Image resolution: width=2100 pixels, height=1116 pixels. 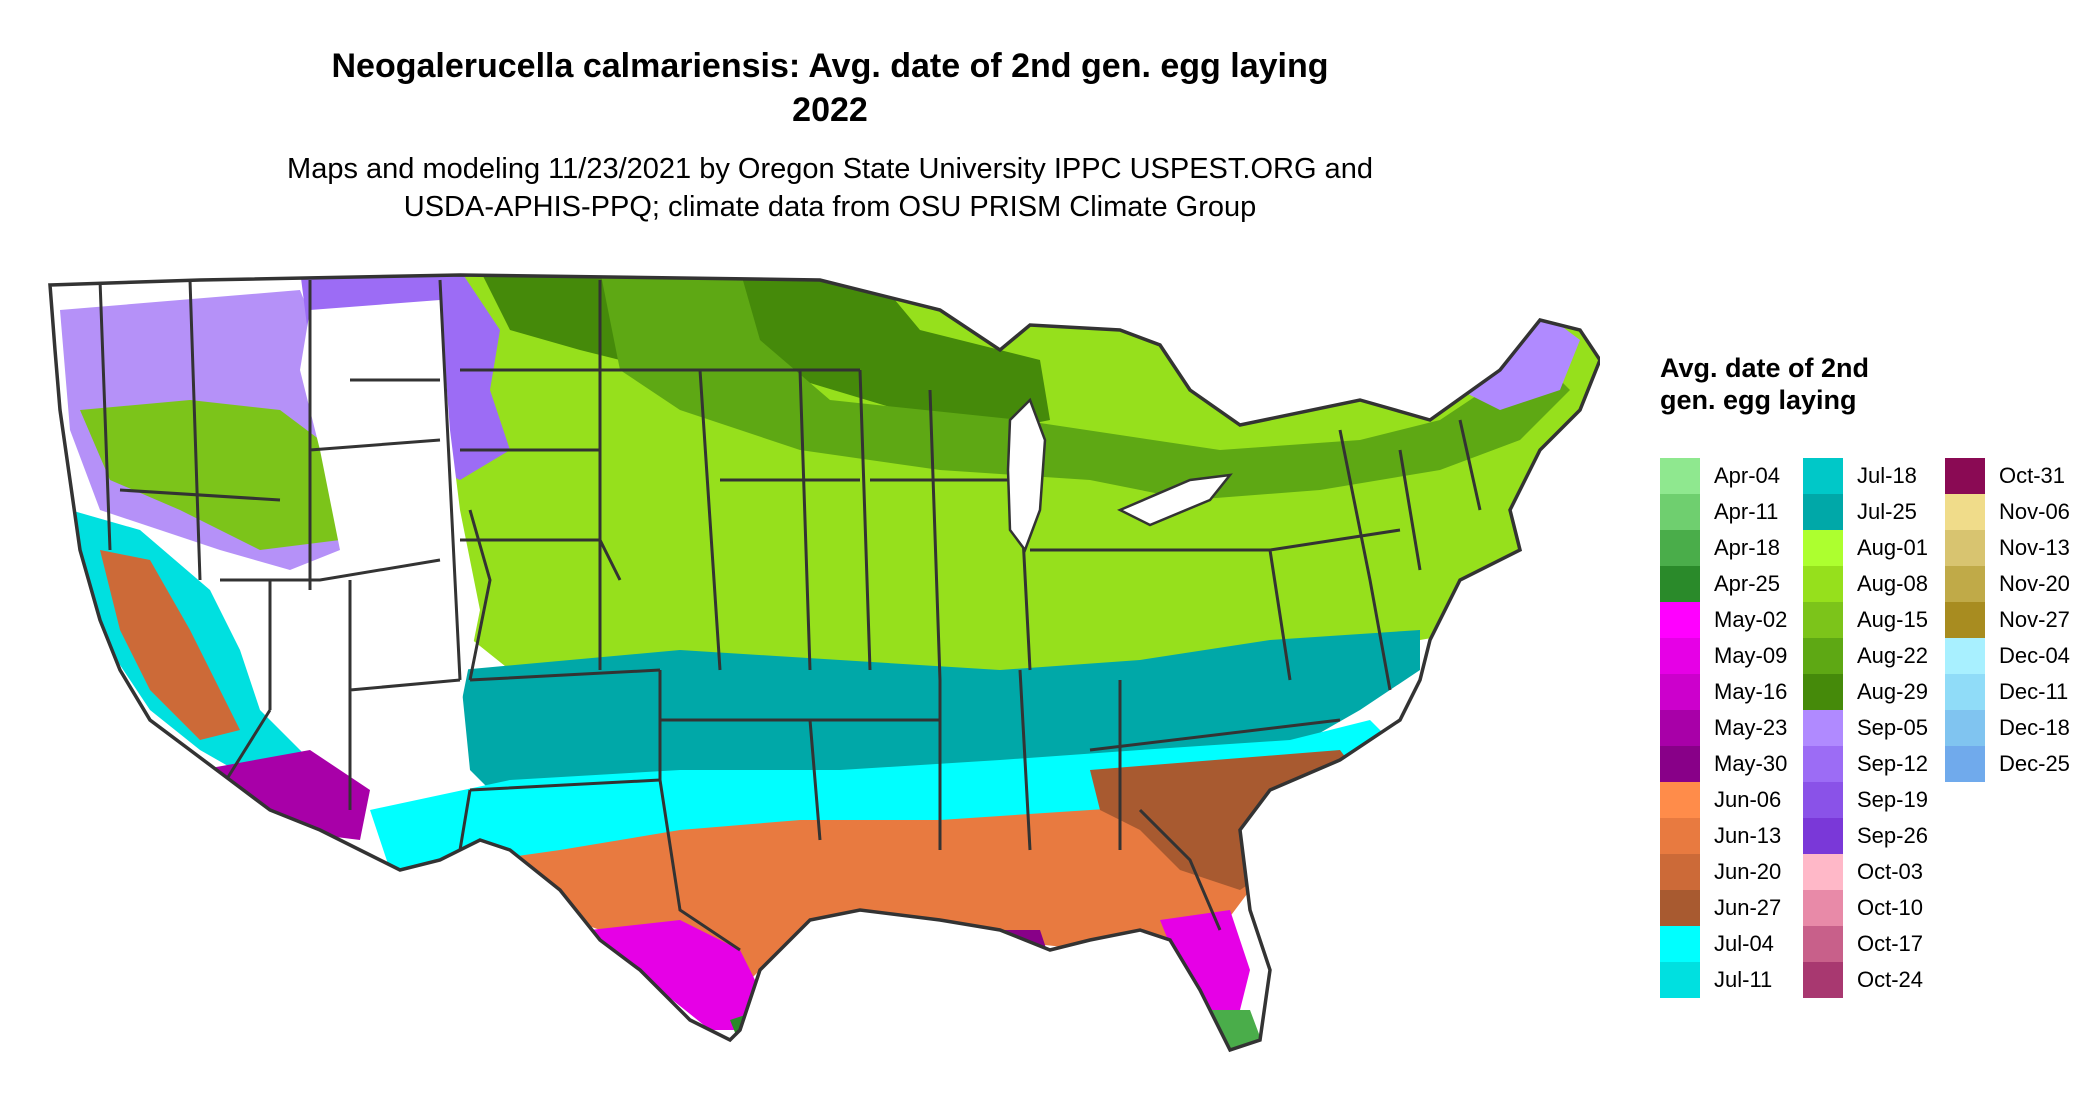 I want to click on map-region-arizona-purple, so click(x=285, y=795).